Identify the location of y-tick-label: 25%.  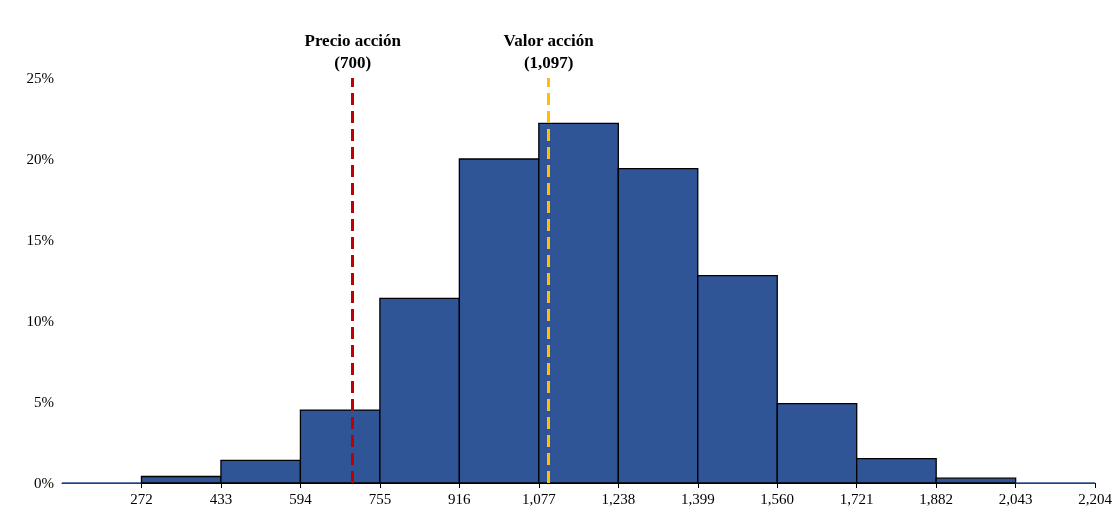
(40, 78).